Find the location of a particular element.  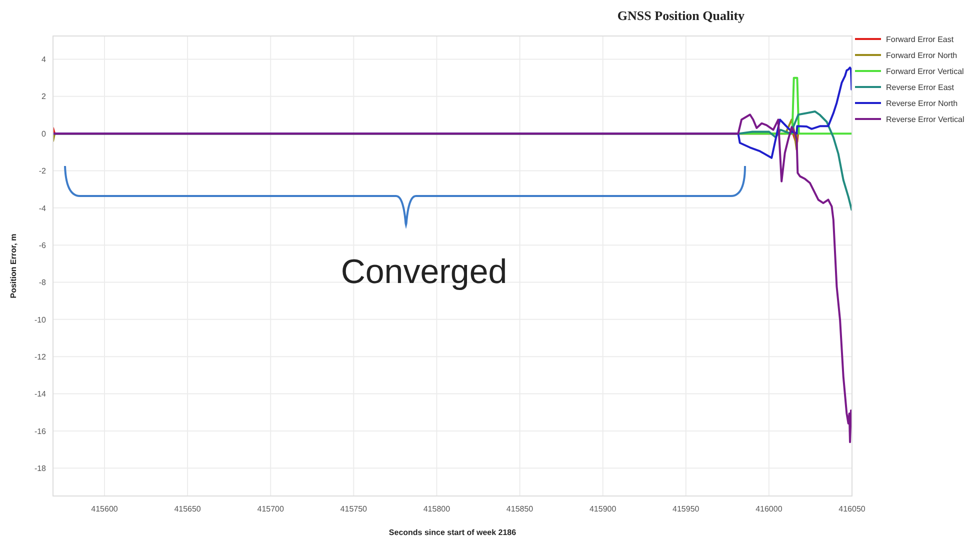

x-tick-label: 415650 is located at coordinates (188, 509).